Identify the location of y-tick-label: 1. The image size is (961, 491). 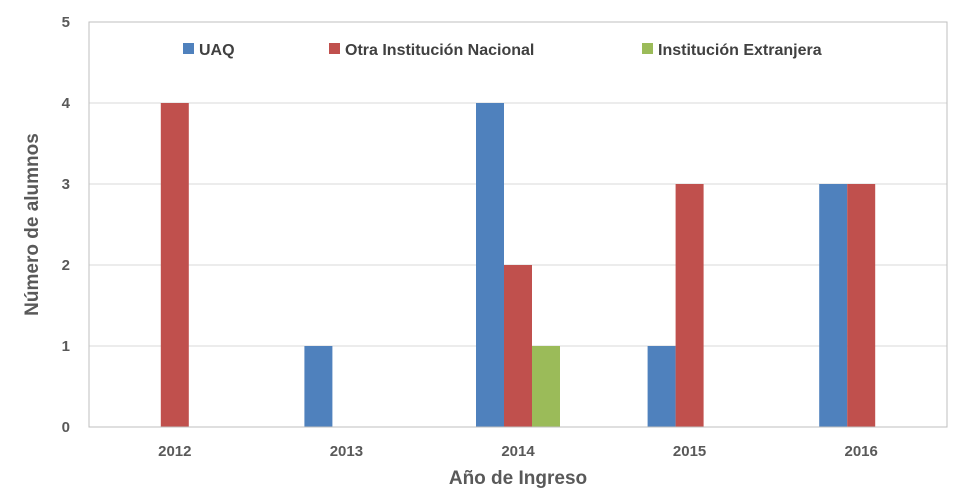
(66, 346).